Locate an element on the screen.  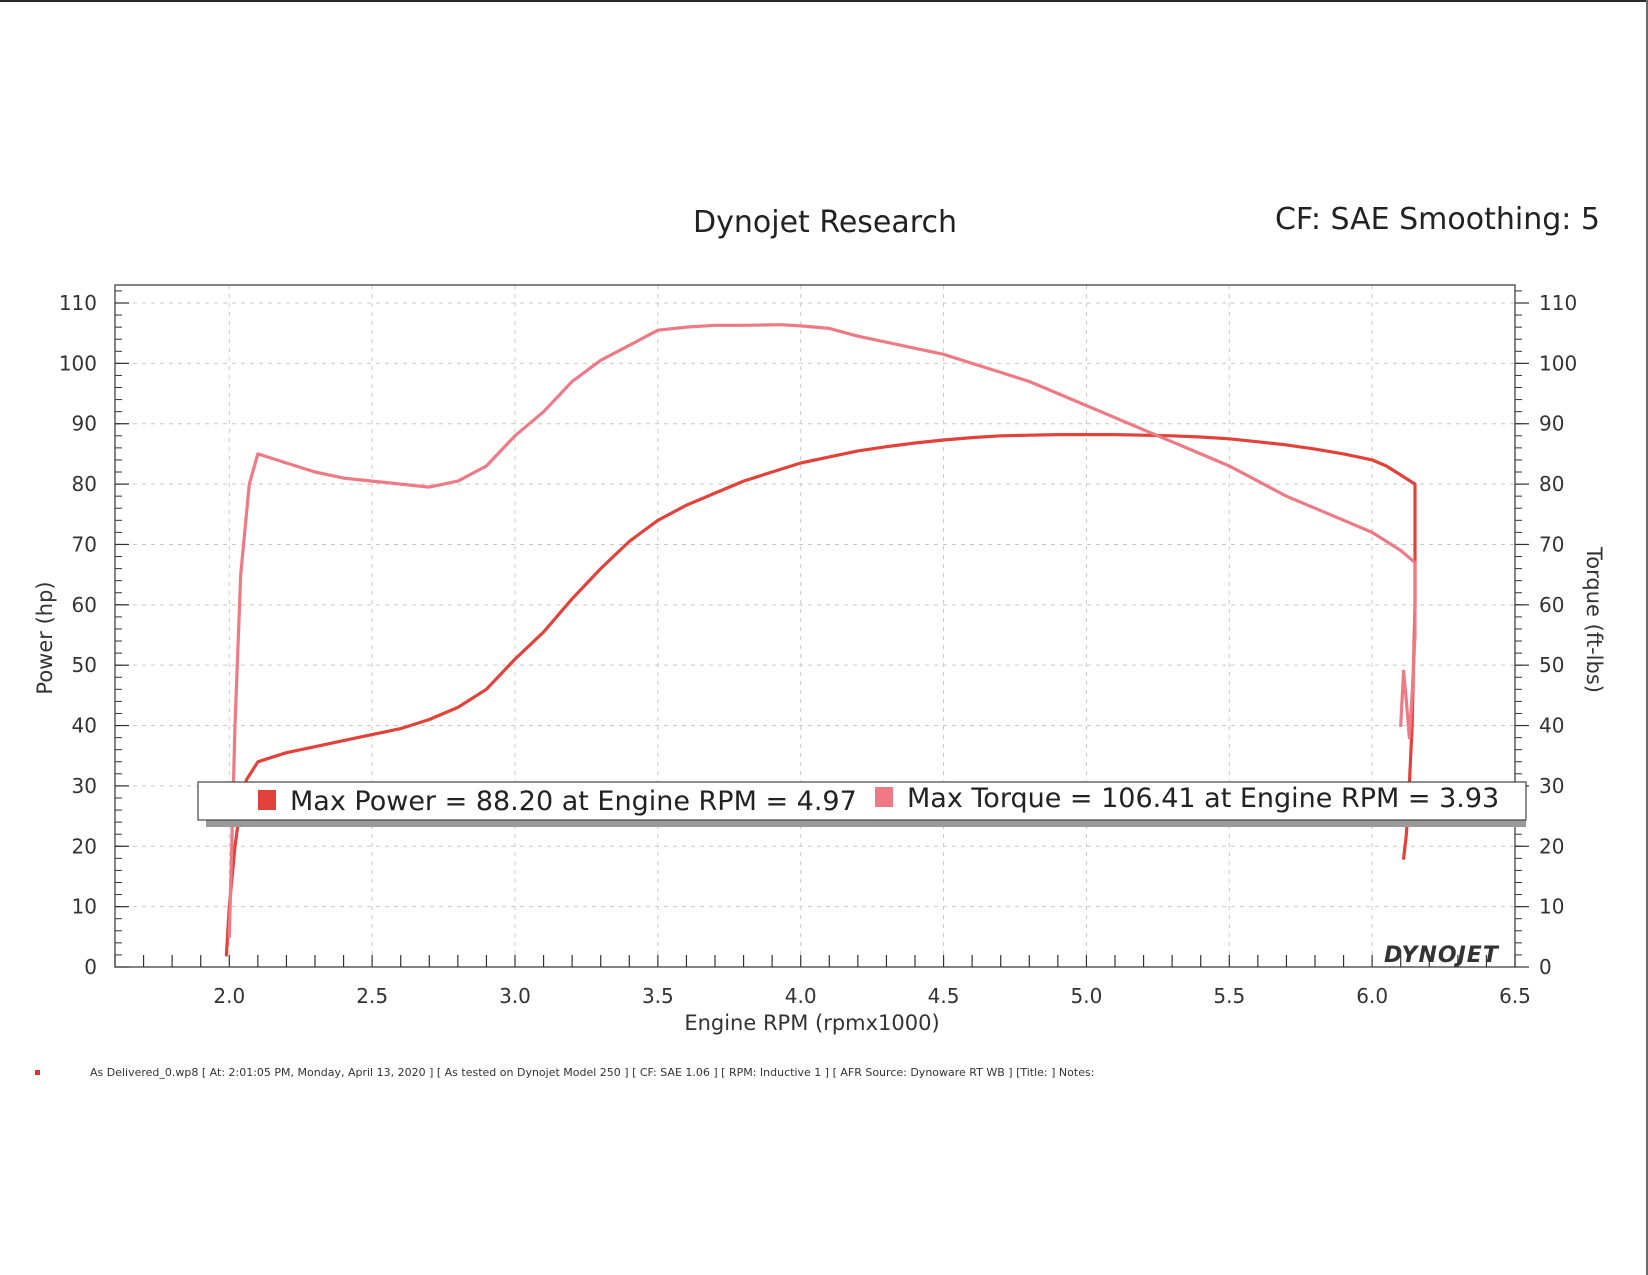
x-tick-label: 5.5 is located at coordinates (1229, 996).